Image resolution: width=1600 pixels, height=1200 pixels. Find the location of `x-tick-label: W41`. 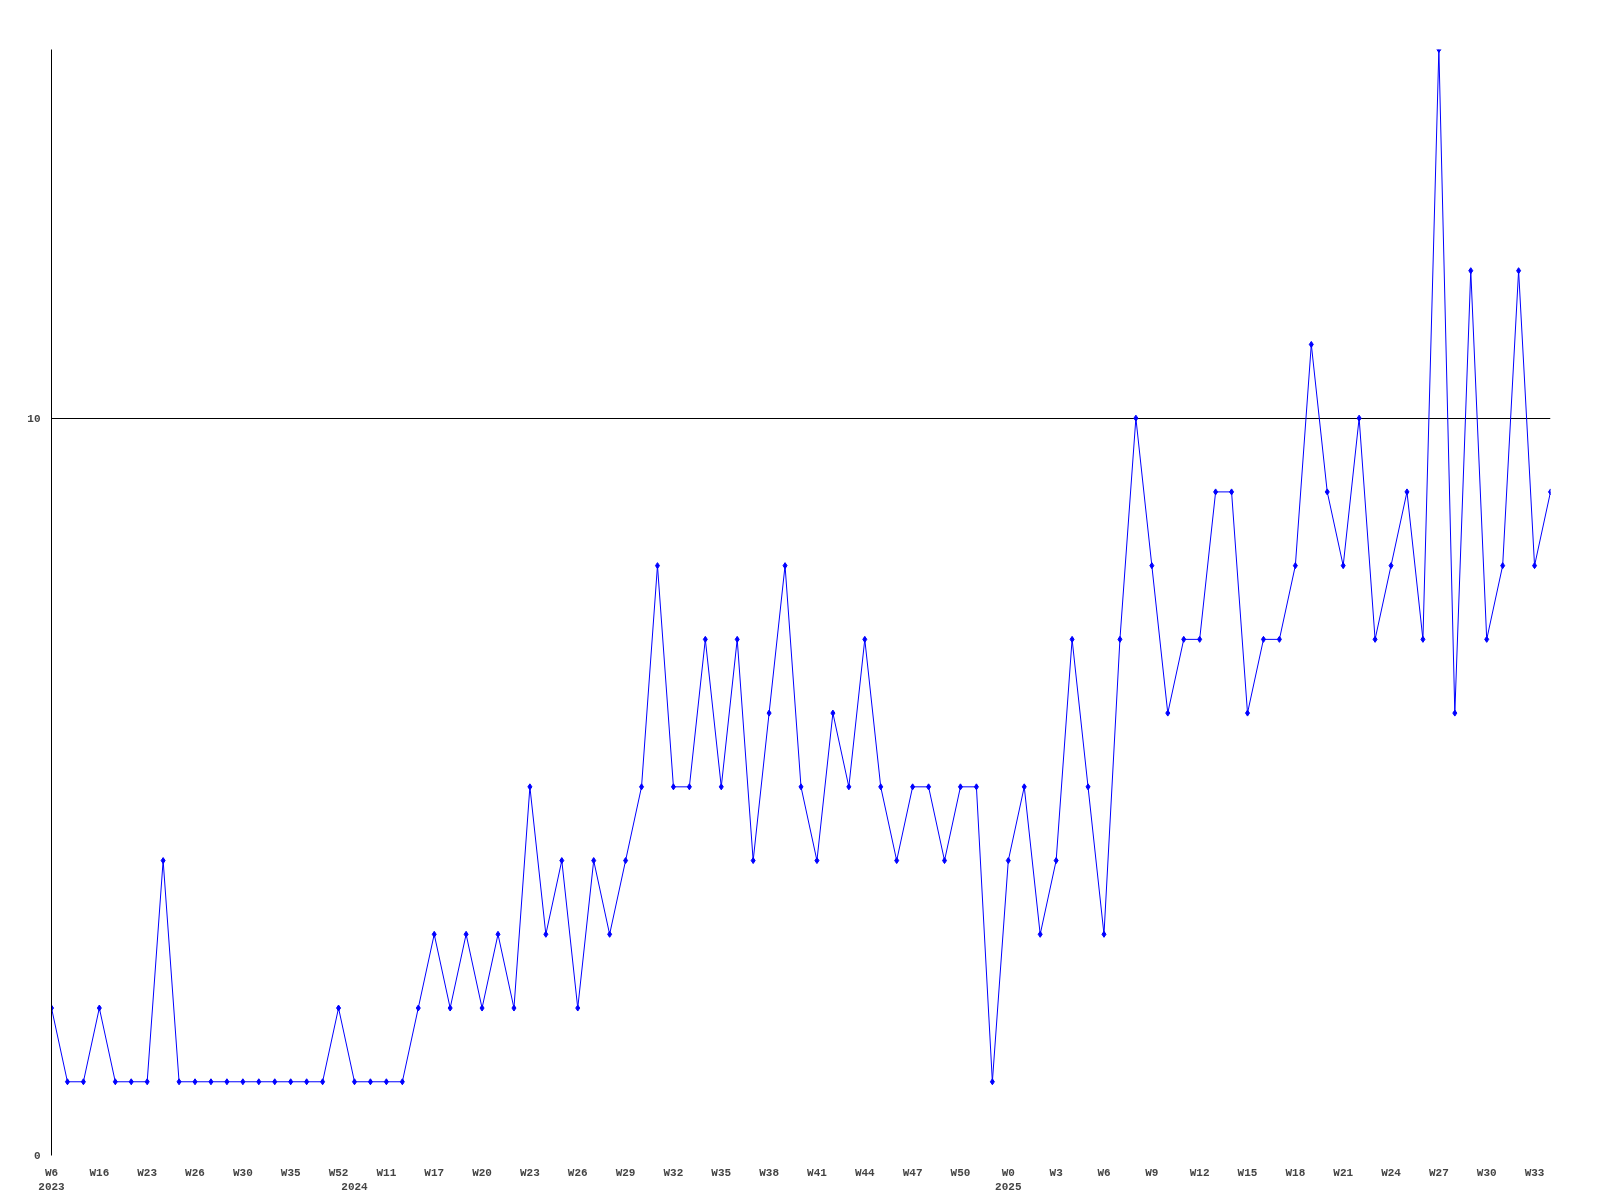

x-tick-label: W41 is located at coordinates (817, 1172).